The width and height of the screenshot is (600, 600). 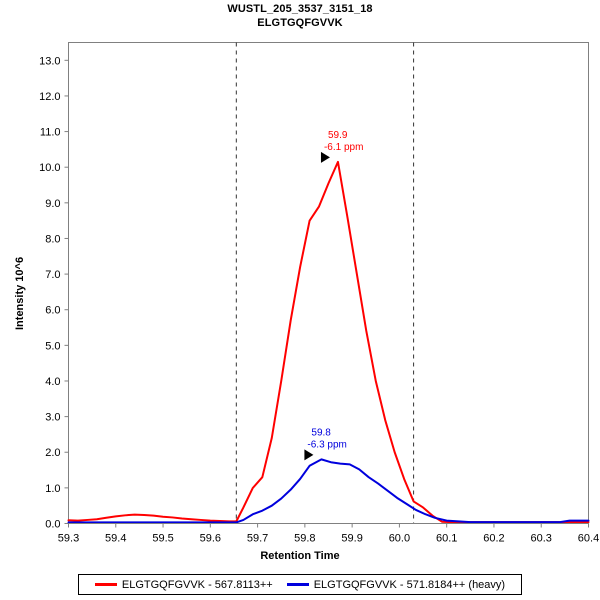 What do you see at coordinates (52, 418) in the screenshot?
I see `y-axis-tick-label: 3.0` at bounding box center [52, 418].